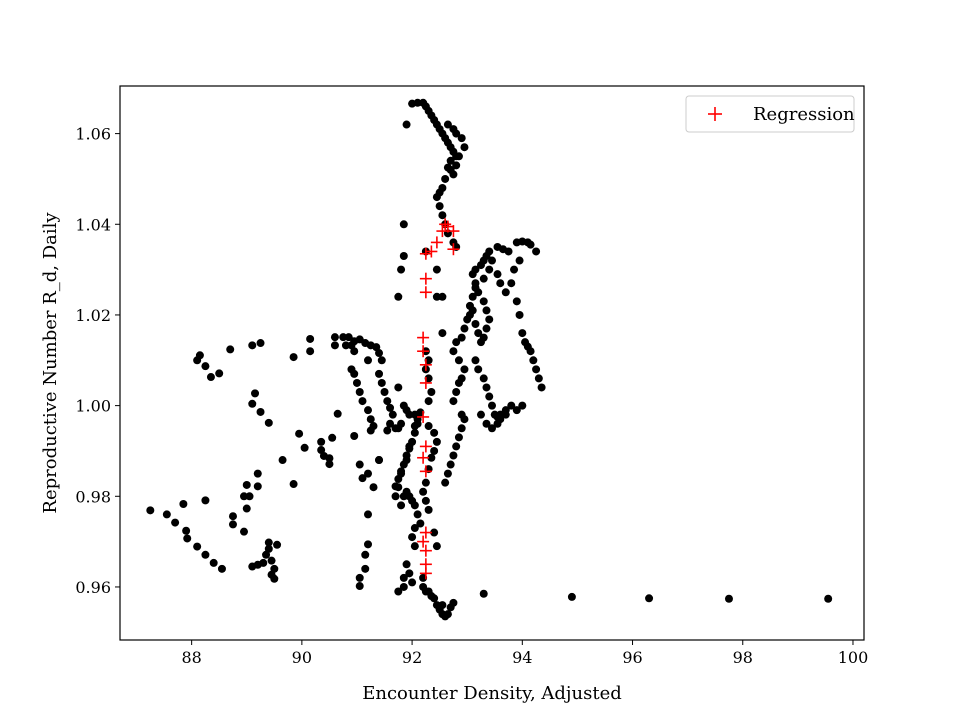  Describe the element at coordinates (412, 657) in the screenshot. I see `x-tick-label: 92` at that location.